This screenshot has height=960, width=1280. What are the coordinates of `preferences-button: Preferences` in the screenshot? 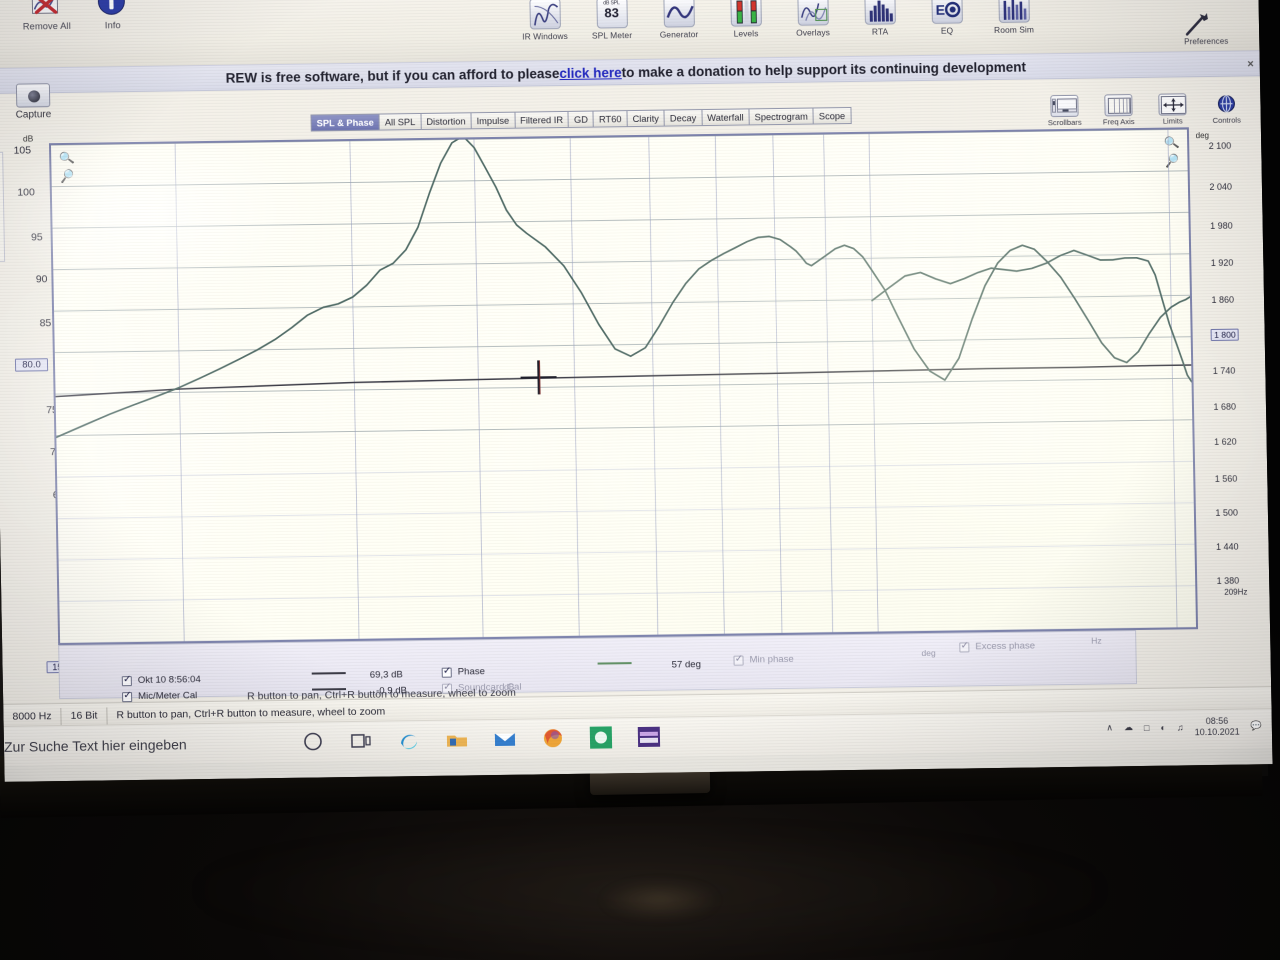 It's located at (1206, 29).